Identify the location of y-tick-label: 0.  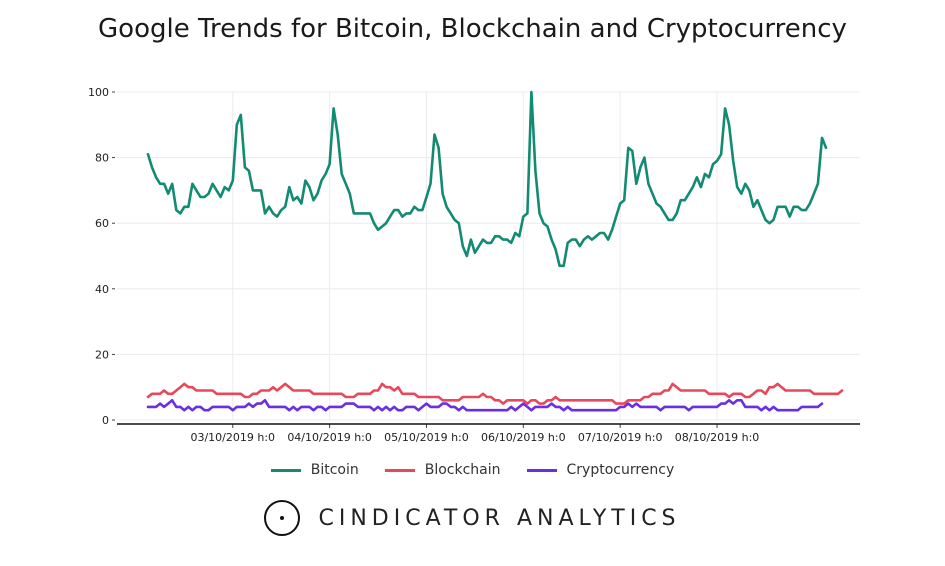
(105, 420).